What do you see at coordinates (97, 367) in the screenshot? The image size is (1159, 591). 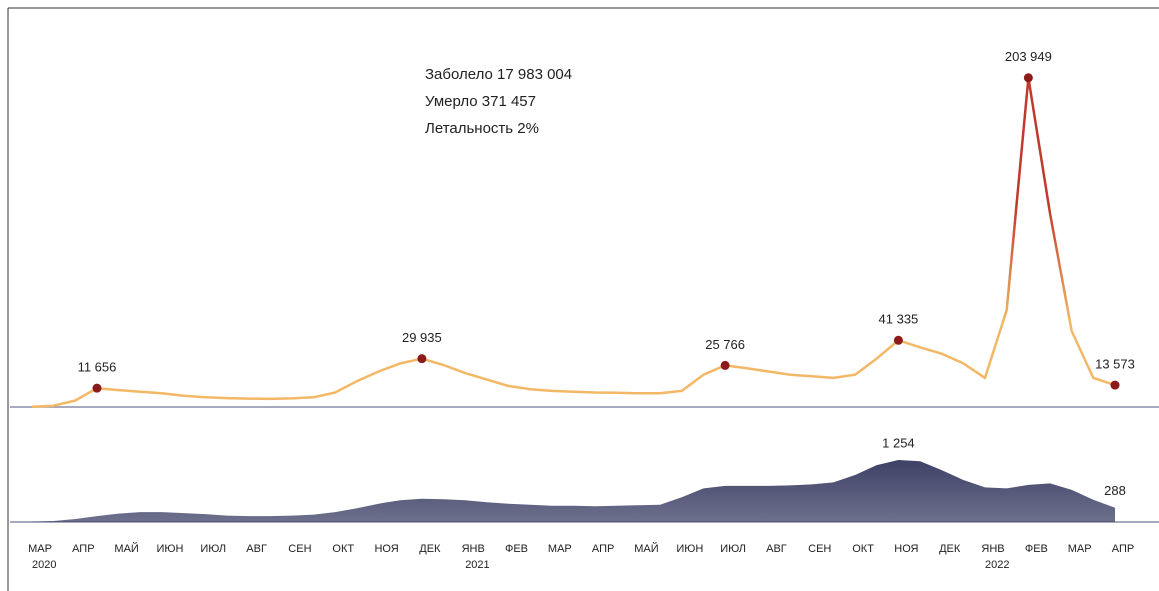 I see `peak-label: 11 656` at bounding box center [97, 367].